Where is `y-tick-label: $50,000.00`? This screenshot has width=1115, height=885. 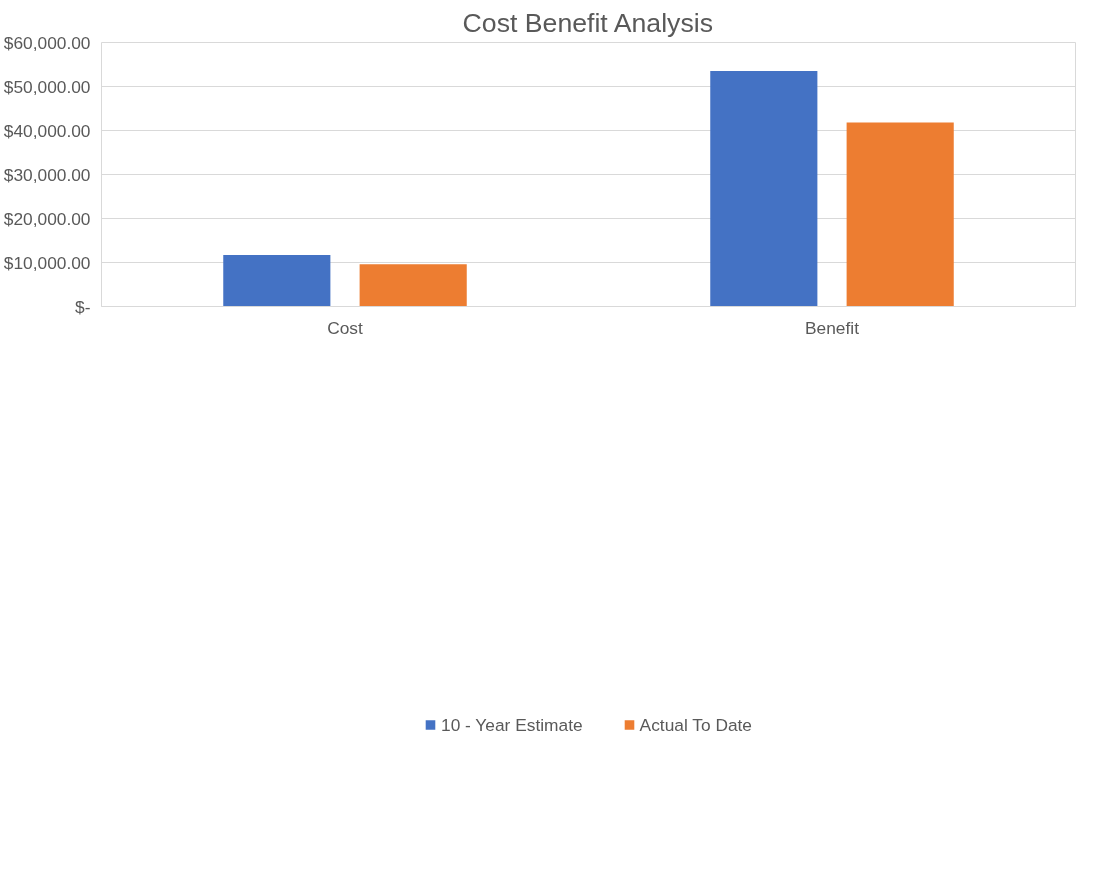
y-tick-label: $50,000.00 is located at coordinates (47, 86).